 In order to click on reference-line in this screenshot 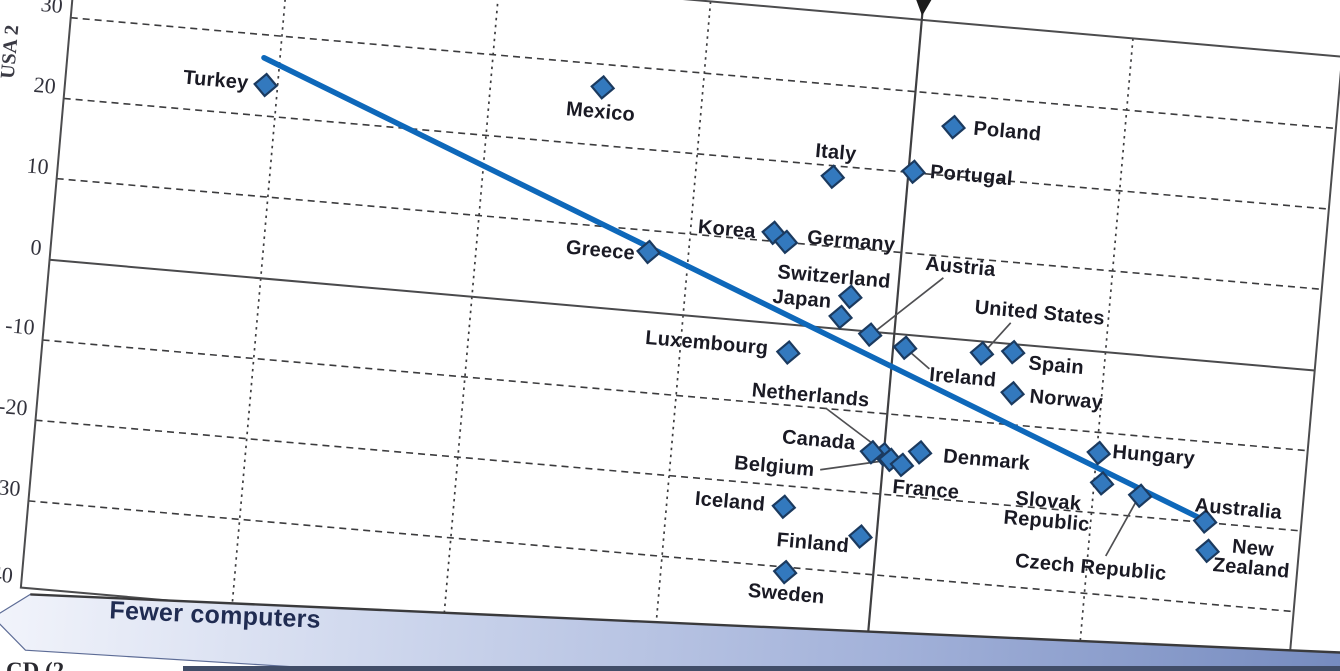, I will do `click(898, 331)`.